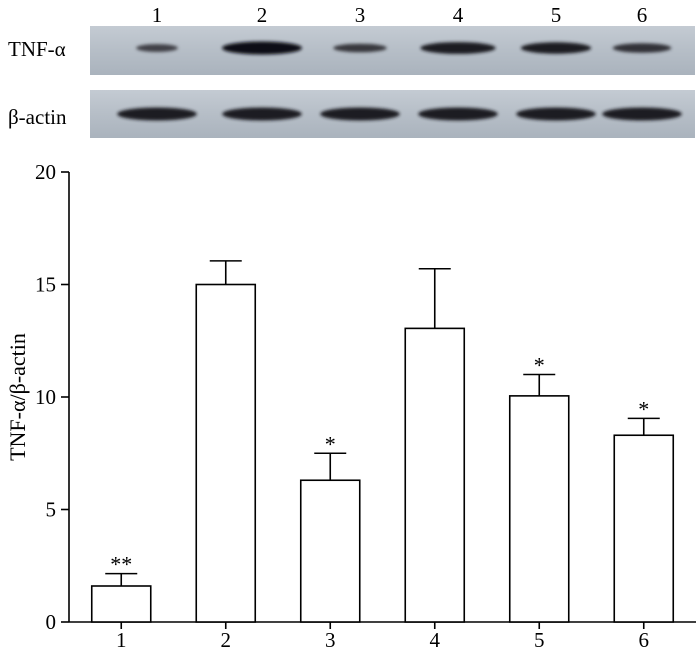 Image resolution: width=700 pixels, height=649 pixels. What do you see at coordinates (37, 117) in the screenshot?
I see `blot-row-label-actin: β-actin` at bounding box center [37, 117].